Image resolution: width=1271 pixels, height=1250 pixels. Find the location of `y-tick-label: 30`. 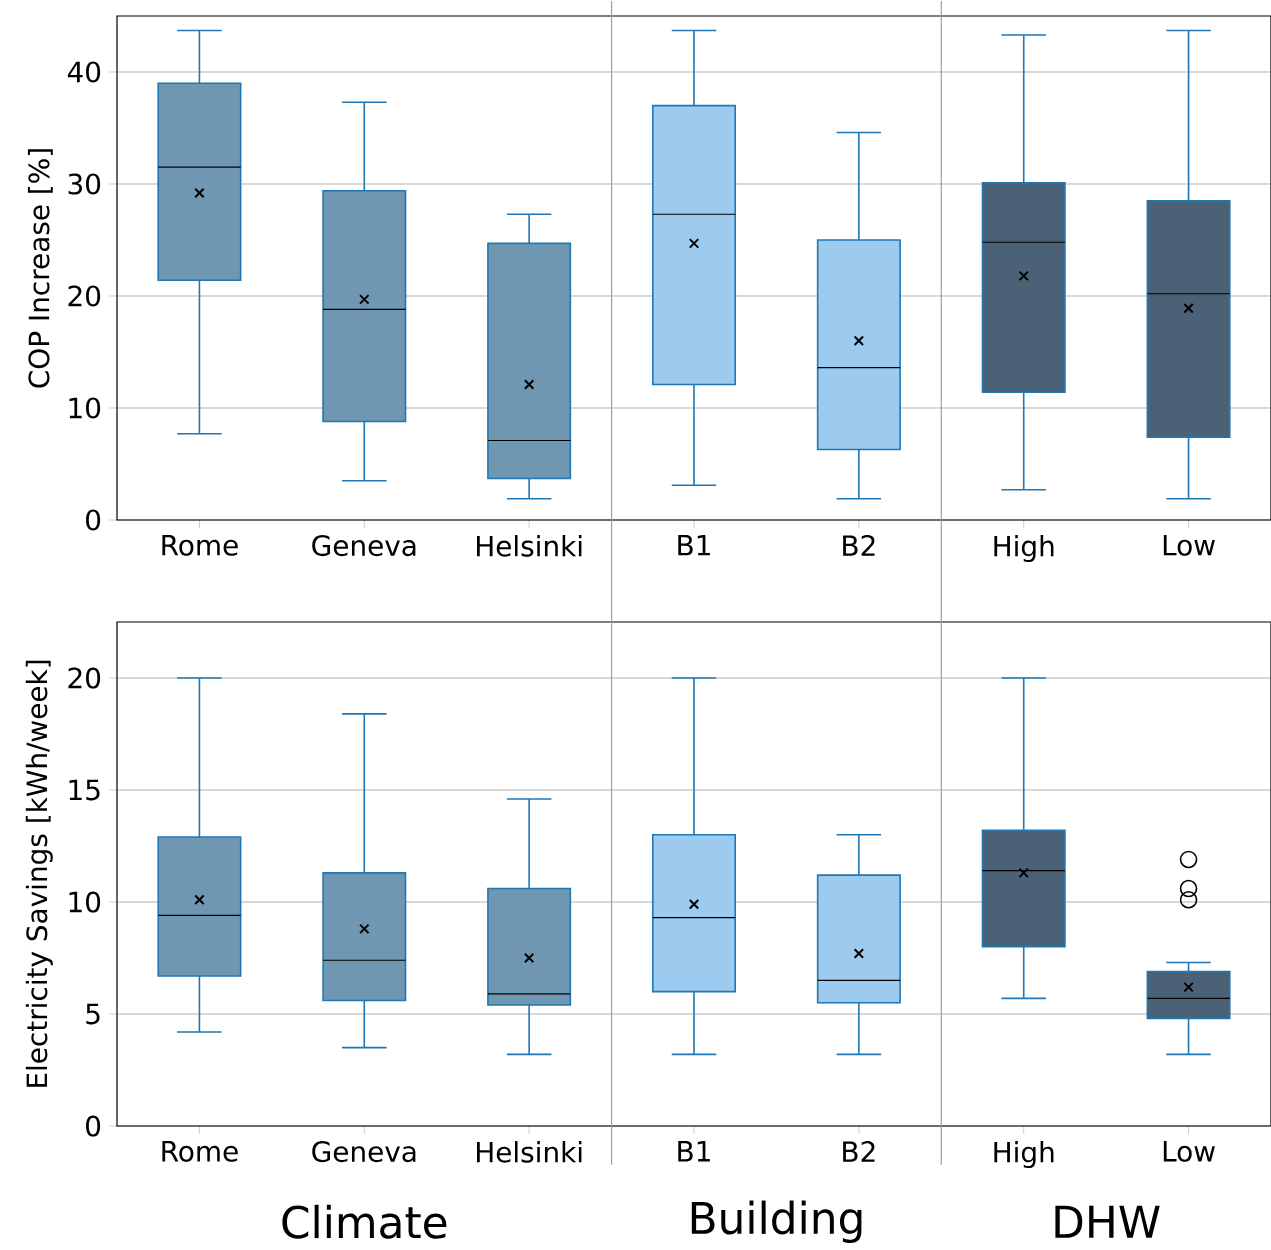

y-tick-label: 30 is located at coordinates (84, 184).